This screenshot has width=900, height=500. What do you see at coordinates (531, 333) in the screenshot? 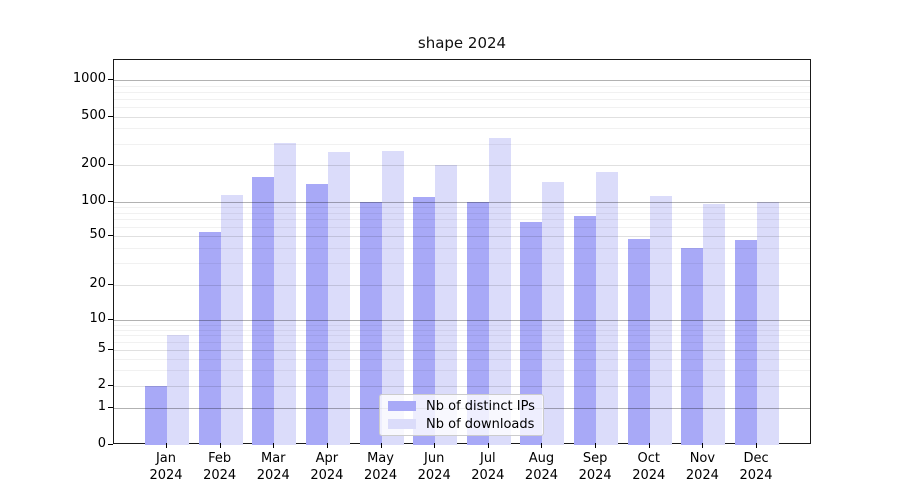
I see `bar-distinct-ips-aug` at bounding box center [531, 333].